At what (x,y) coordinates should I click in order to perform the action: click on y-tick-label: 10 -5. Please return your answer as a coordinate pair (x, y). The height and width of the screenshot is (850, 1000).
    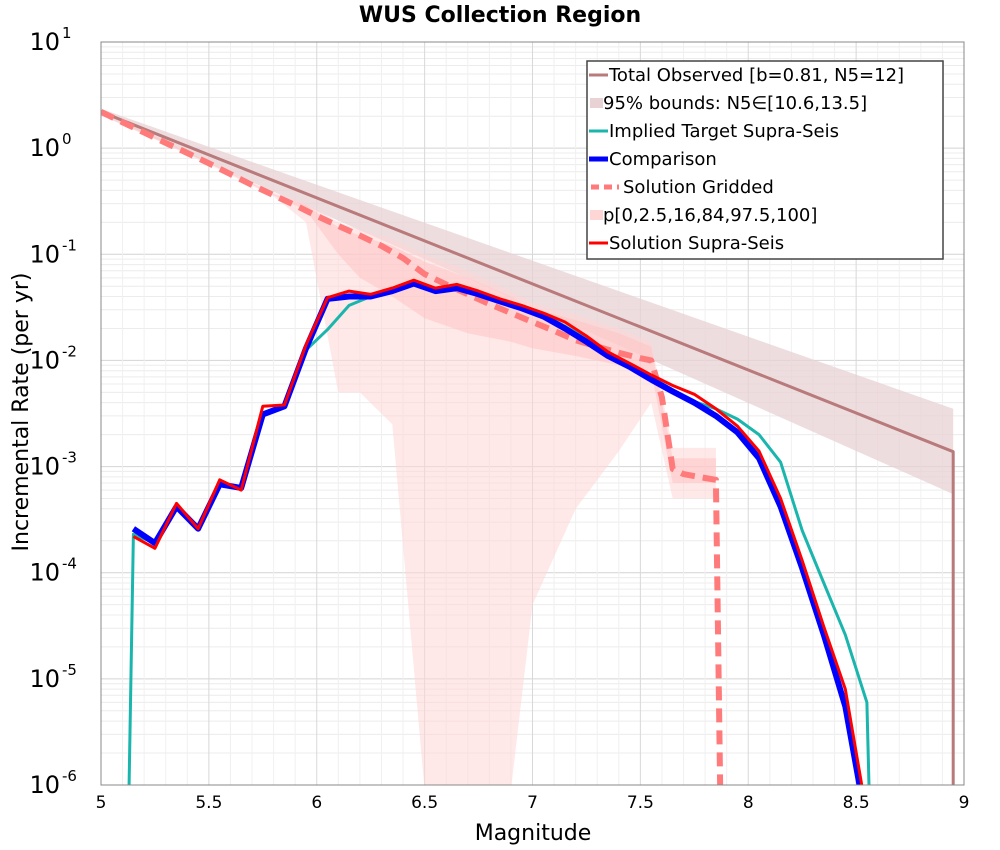
    Looking at the image, I should click on (53, 677).